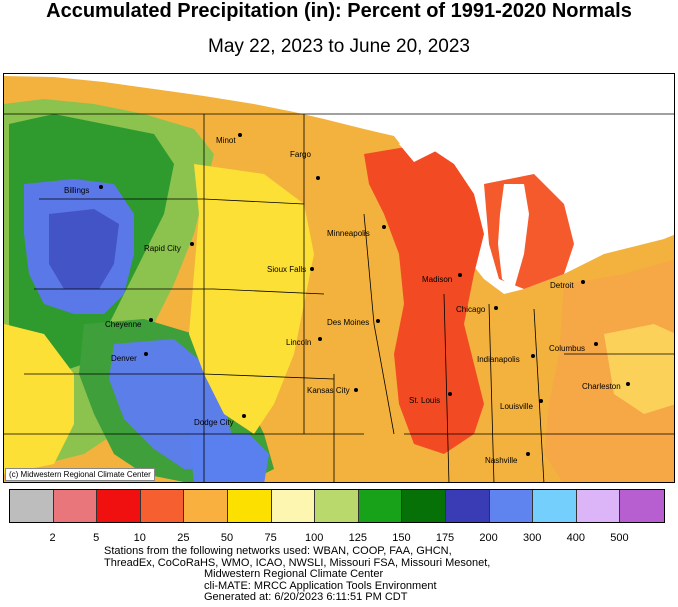 The image size is (678, 607). I want to click on date-range-subtitle: May 22, 2023 to June 20, 2023, so click(339, 46).